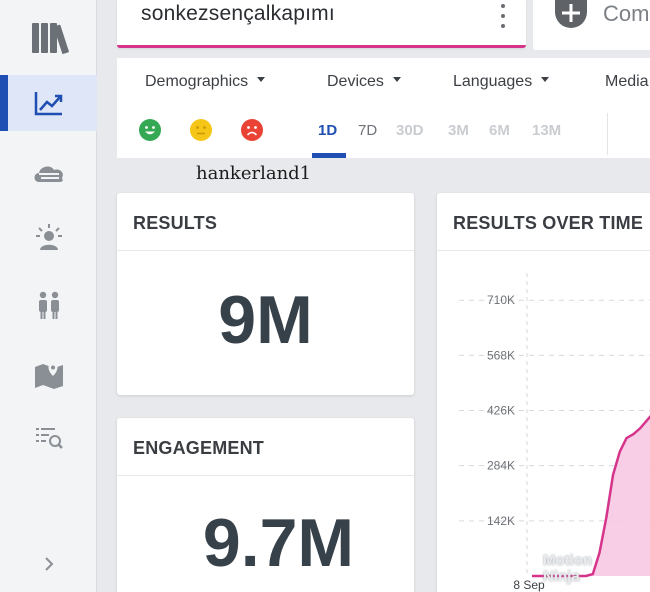 This screenshot has width=650, height=592. I want to click on demographics-dropdown: Demographics, so click(205, 82).